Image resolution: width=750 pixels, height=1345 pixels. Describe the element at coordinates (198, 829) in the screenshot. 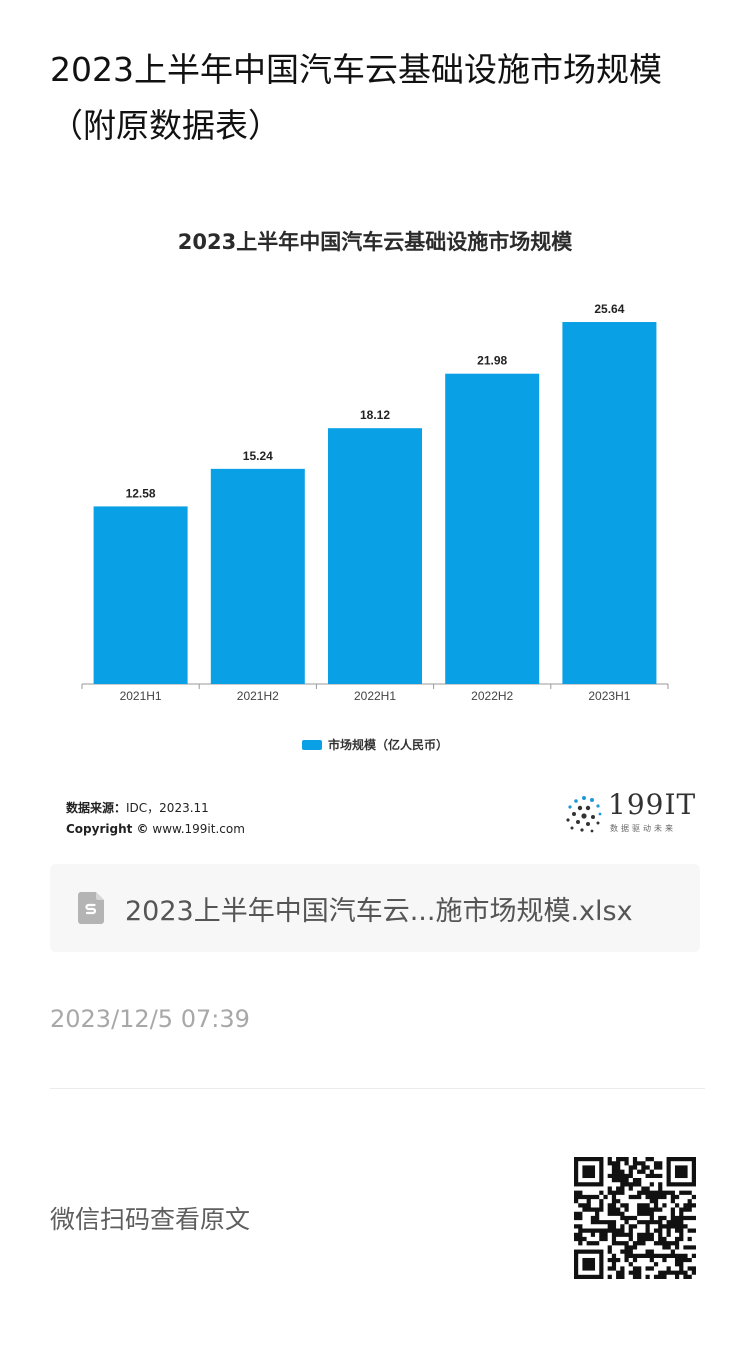

I see `copyright-value: www.199it.com` at that location.